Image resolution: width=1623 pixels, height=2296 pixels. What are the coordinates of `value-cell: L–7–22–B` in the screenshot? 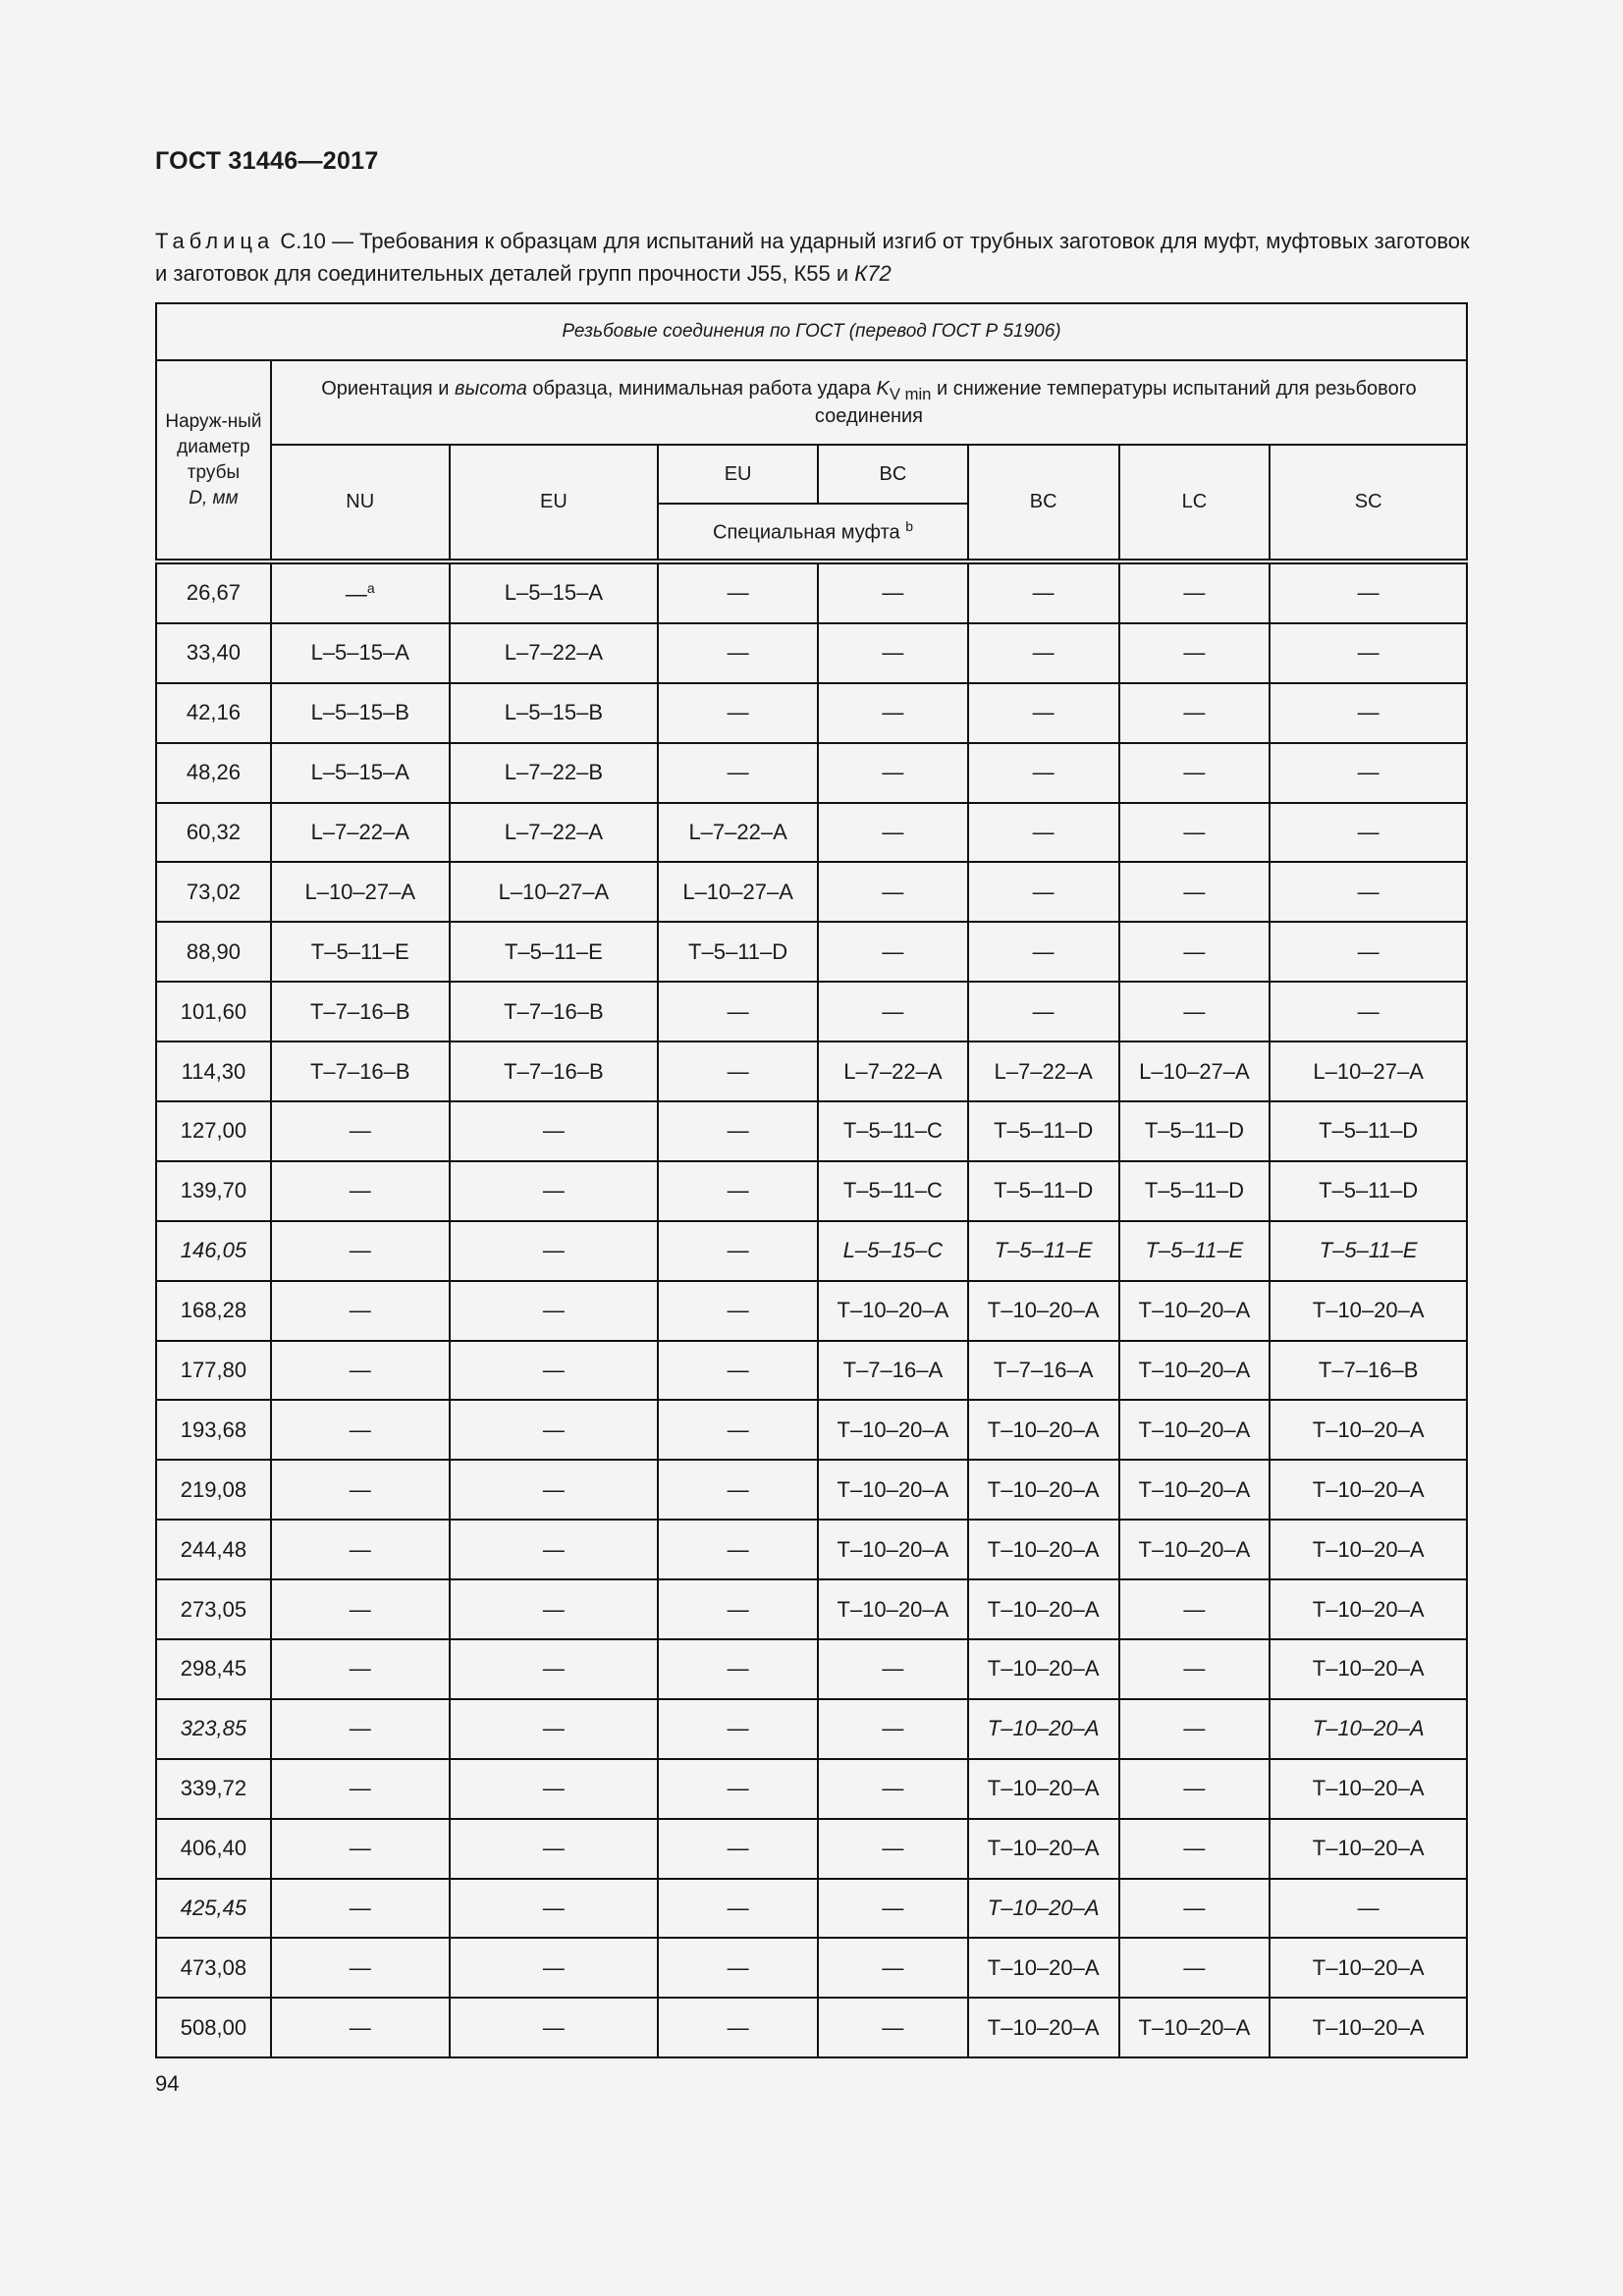 It's located at (554, 772).